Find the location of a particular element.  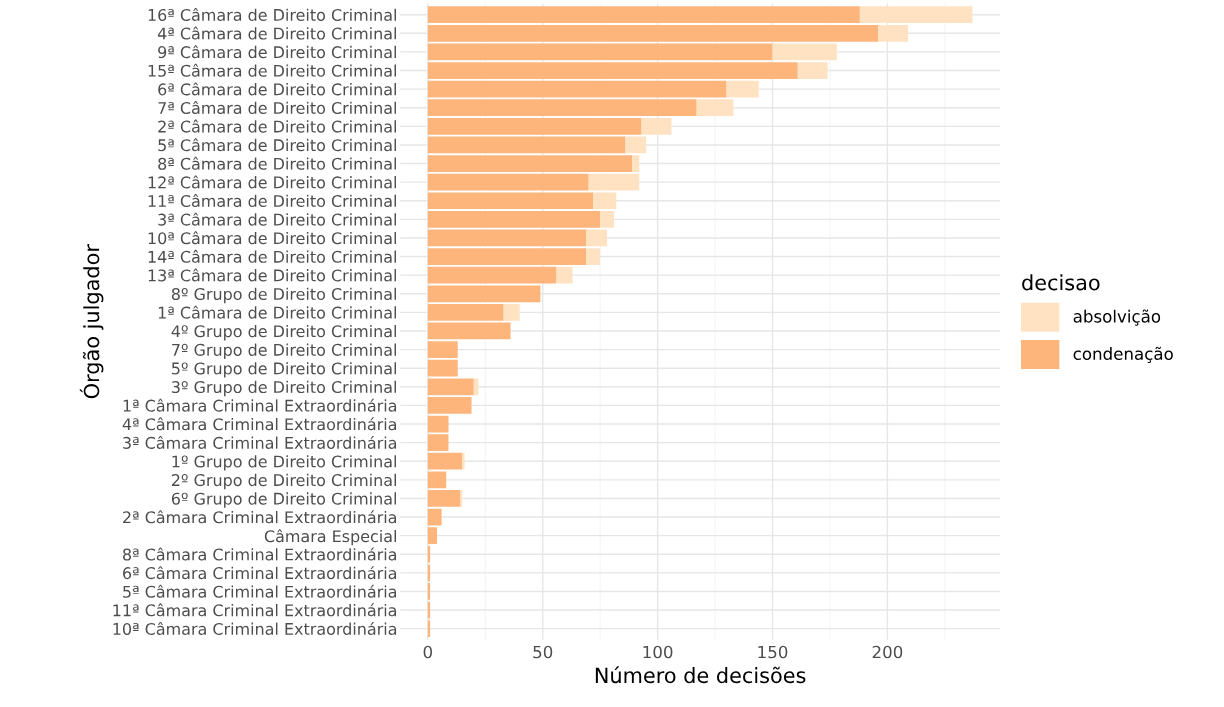

y-tick-label: 5ª Câmara Criminal Extraordinária is located at coordinates (260, 591).